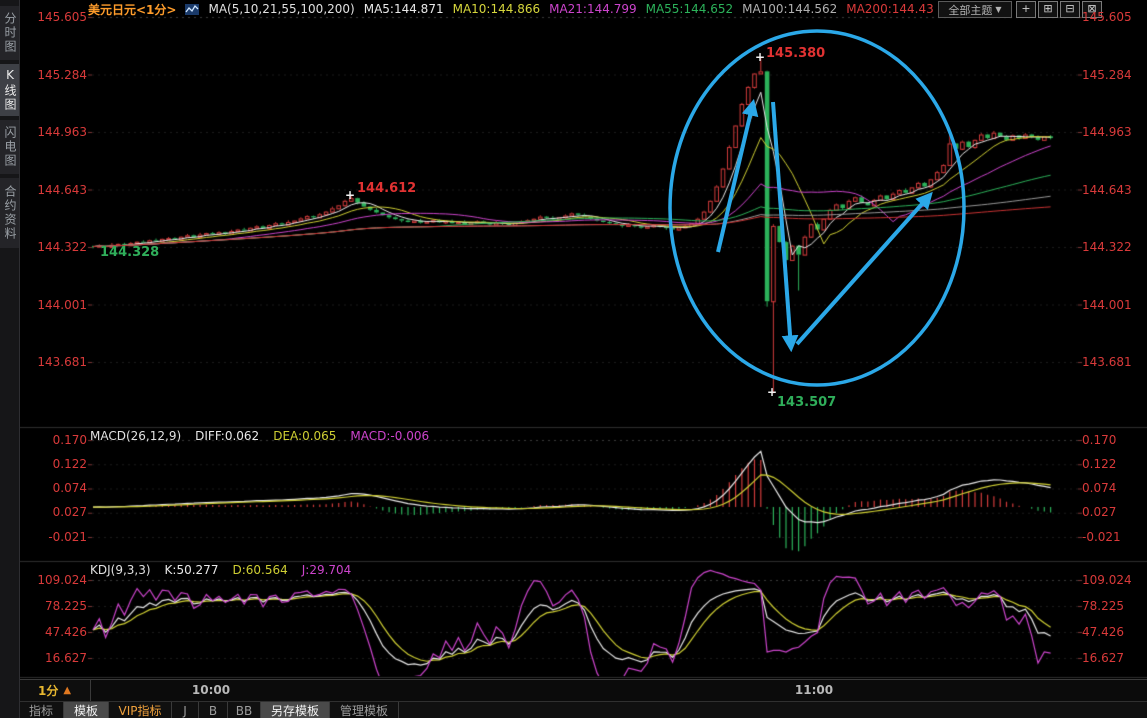 Image resolution: width=1147 pixels, height=718 pixels. I want to click on macd-value: MACD:-0.006, so click(390, 436).